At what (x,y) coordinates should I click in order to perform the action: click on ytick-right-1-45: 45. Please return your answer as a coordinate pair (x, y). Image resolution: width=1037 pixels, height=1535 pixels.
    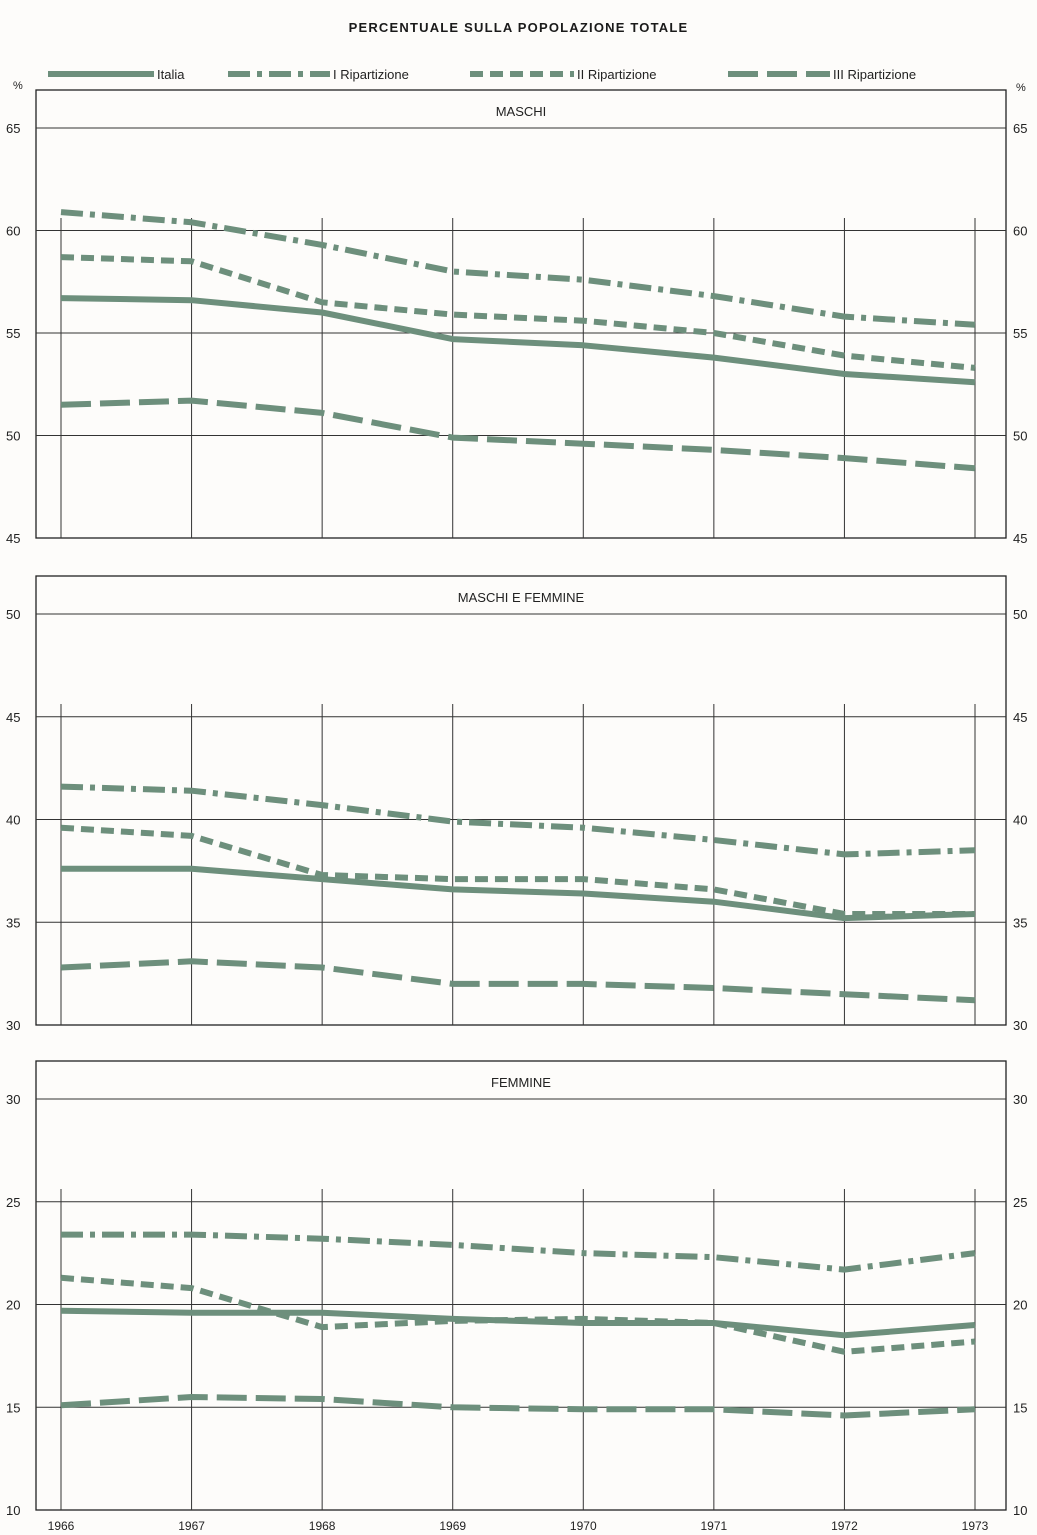
    Looking at the image, I should click on (1020, 538).